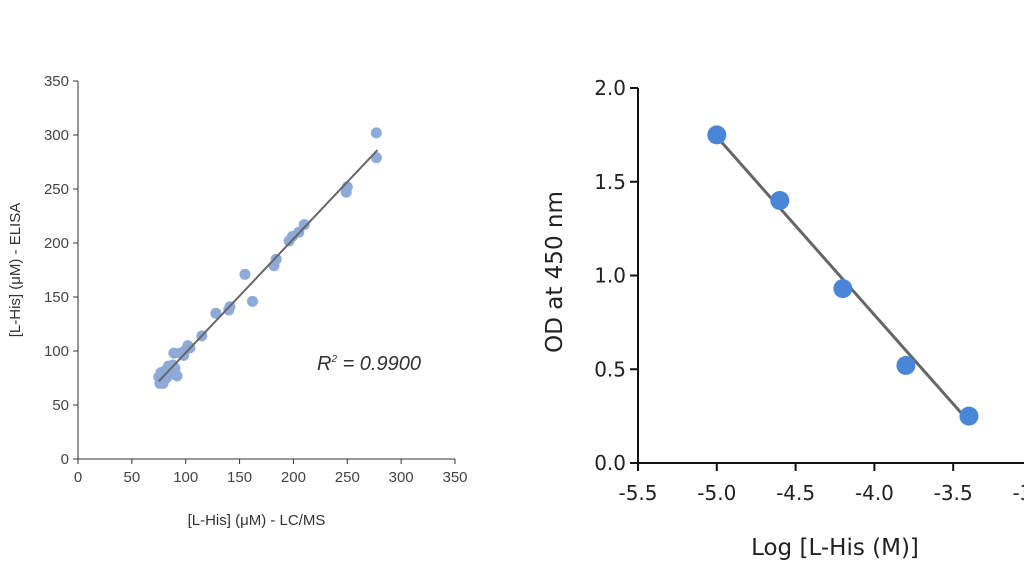 The image size is (1024, 576). I want to click on x-axis-label: Log [L-His (M)], so click(835, 548).